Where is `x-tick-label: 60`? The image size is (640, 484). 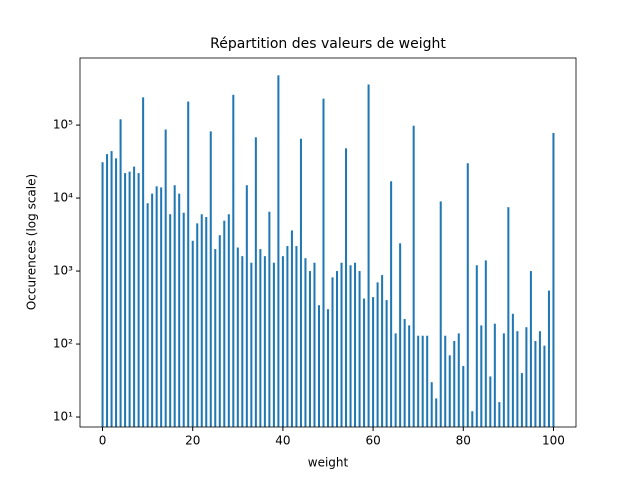 x-tick-label: 60 is located at coordinates (372, 441).